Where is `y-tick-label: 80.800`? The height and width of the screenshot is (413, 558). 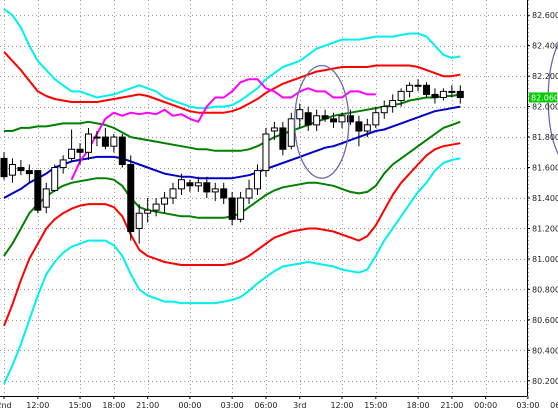 y-tick-label: 80.800 is located at coordinates (545, 289).